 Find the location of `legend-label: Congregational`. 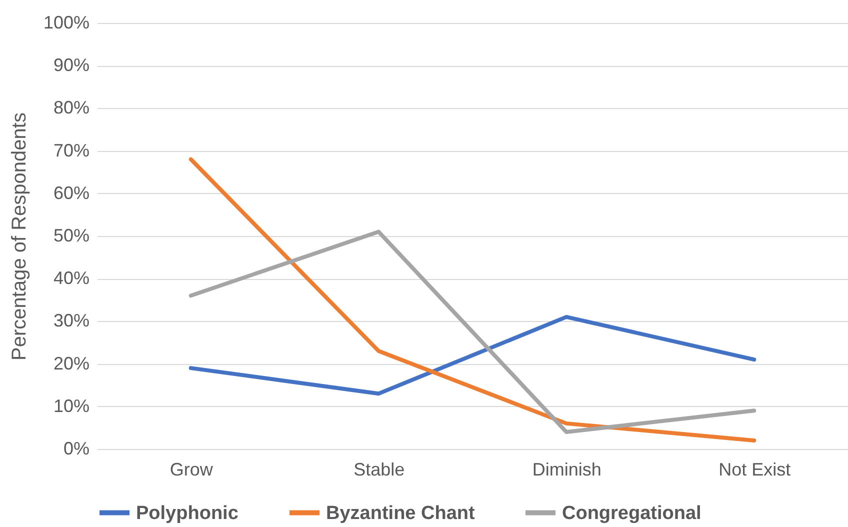

legend-label: Congregational is located at coordinates (632, 513).